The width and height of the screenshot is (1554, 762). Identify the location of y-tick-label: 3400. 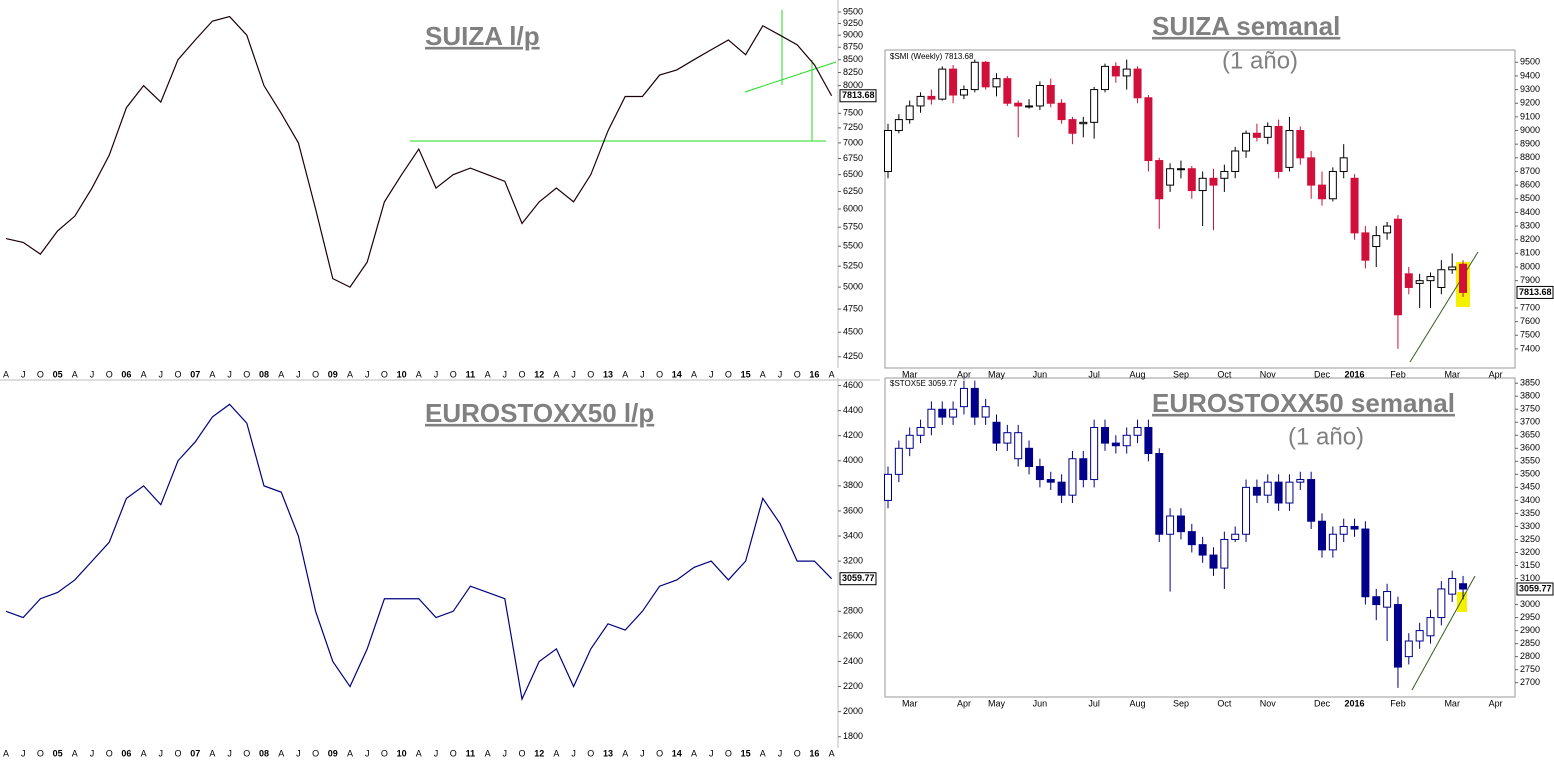
(1530, 500).